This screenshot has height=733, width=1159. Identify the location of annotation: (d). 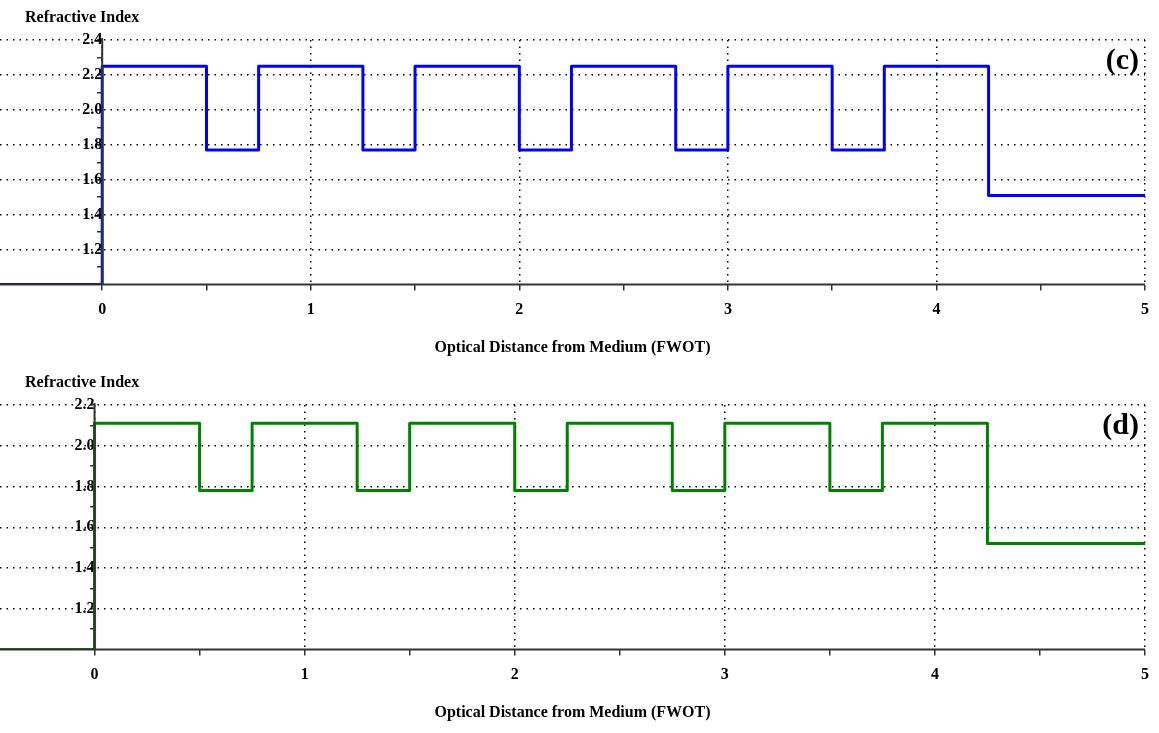
(1120, 423).